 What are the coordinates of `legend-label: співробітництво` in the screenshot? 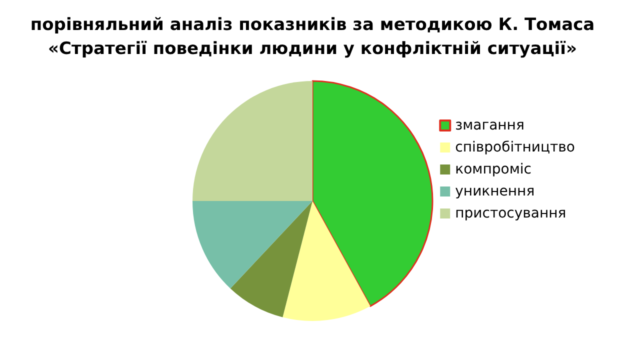 It's located at (515, 148).